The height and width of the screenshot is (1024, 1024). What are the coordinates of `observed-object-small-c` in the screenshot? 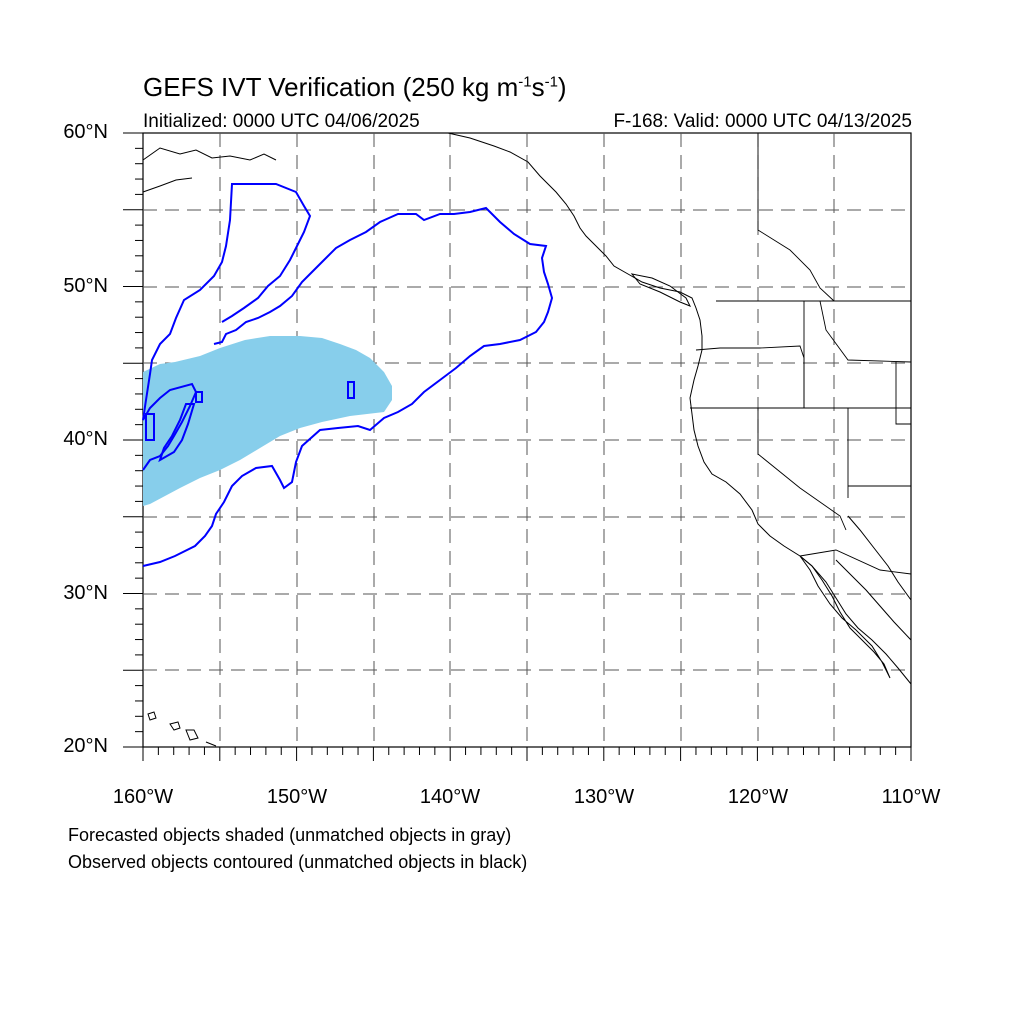 It's located at (199, 397).